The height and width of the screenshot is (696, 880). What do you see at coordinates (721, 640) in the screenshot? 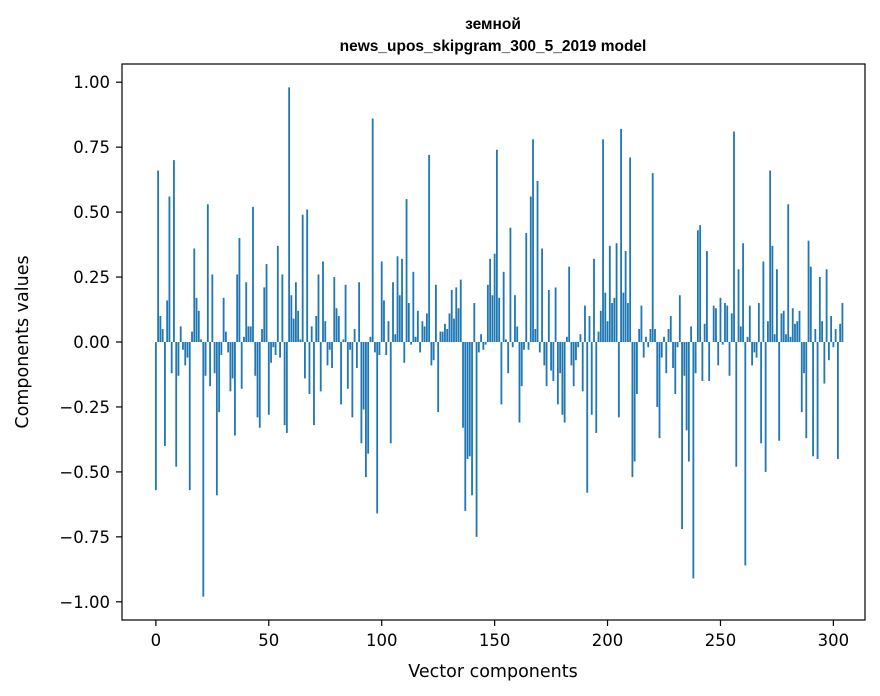
I see `x-tick-label: 250` at bounding box center [721, 640].